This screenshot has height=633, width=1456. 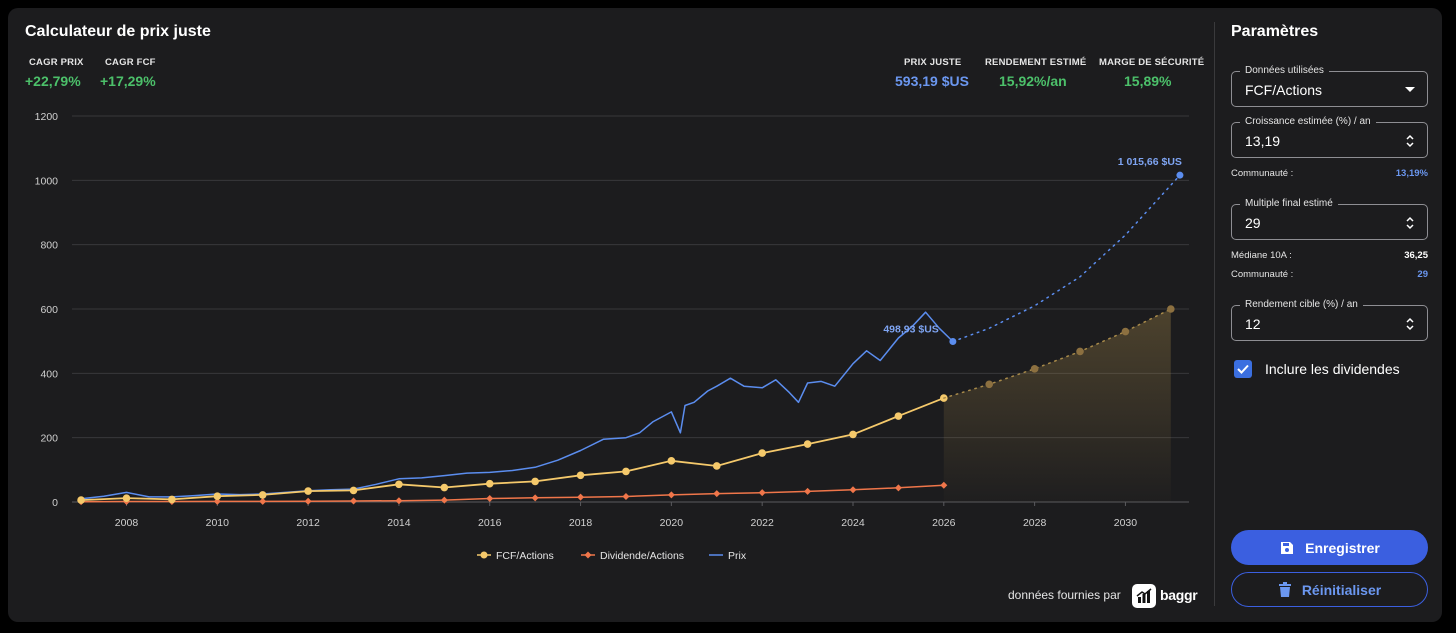 What do you see at coordinates (910, 329) in the screenshot?
I see `price-annotation: 498,93 $US` at bounding box center [910, 329].